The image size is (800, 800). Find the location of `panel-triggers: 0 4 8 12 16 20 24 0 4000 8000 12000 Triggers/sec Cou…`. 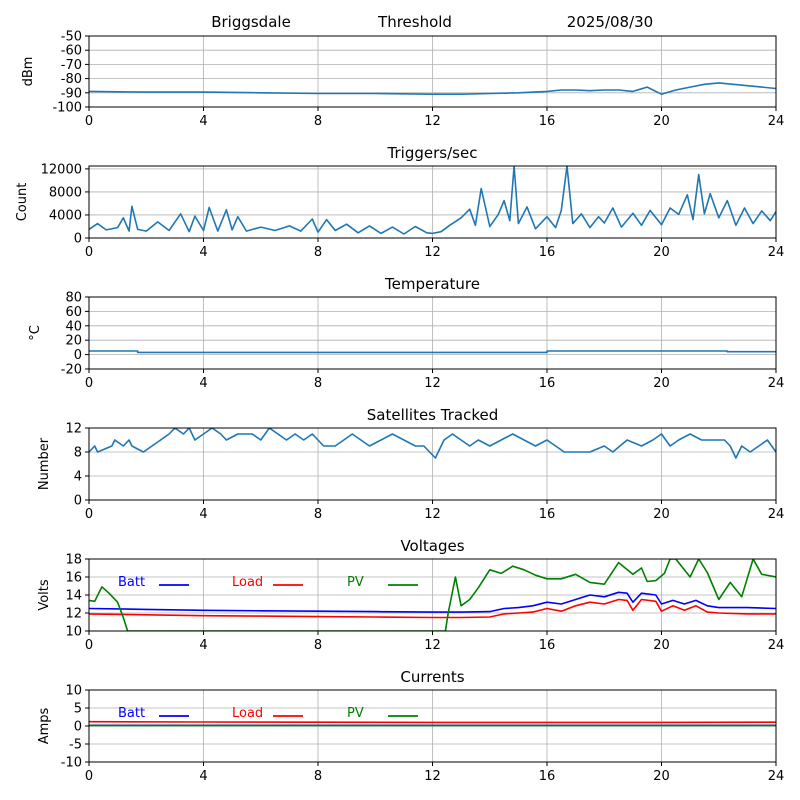

panel-triggers: 0 4 8 12 16 20 24 0 4000 8000 12000 Triggers/sec Cou… is located at coordinates (399, 202).